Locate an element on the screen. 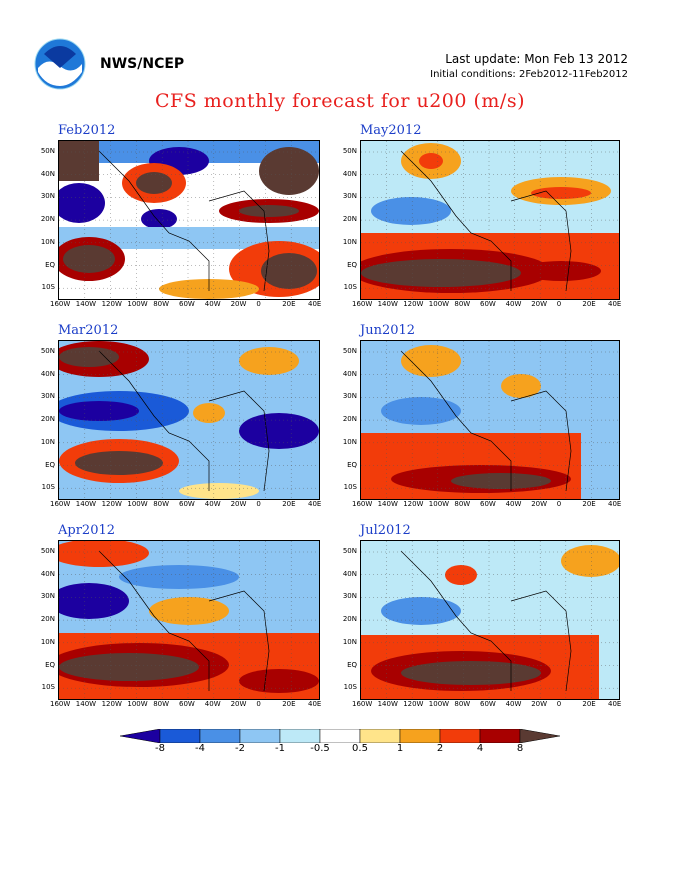 The width and height of the screenshot is (680, 880). colorbar-label: -4 is located at coordinates (200, 748).